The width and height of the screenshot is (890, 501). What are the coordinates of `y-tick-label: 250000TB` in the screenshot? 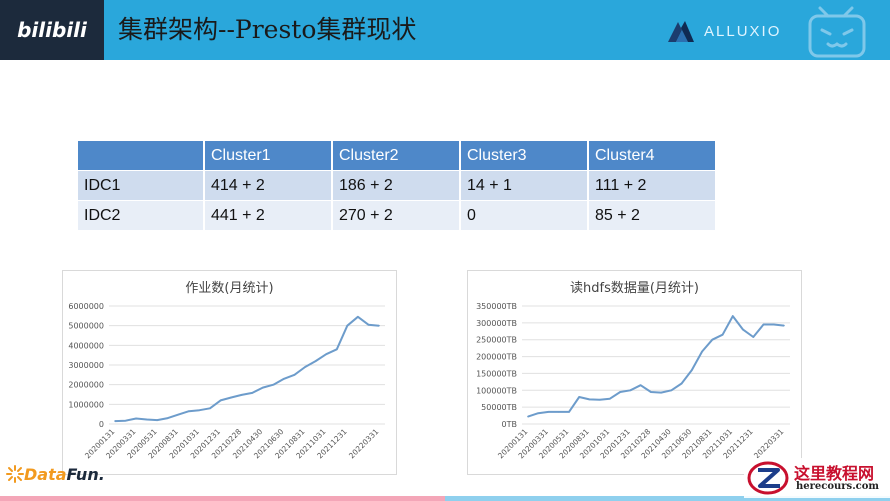 It's located at (496, 340).